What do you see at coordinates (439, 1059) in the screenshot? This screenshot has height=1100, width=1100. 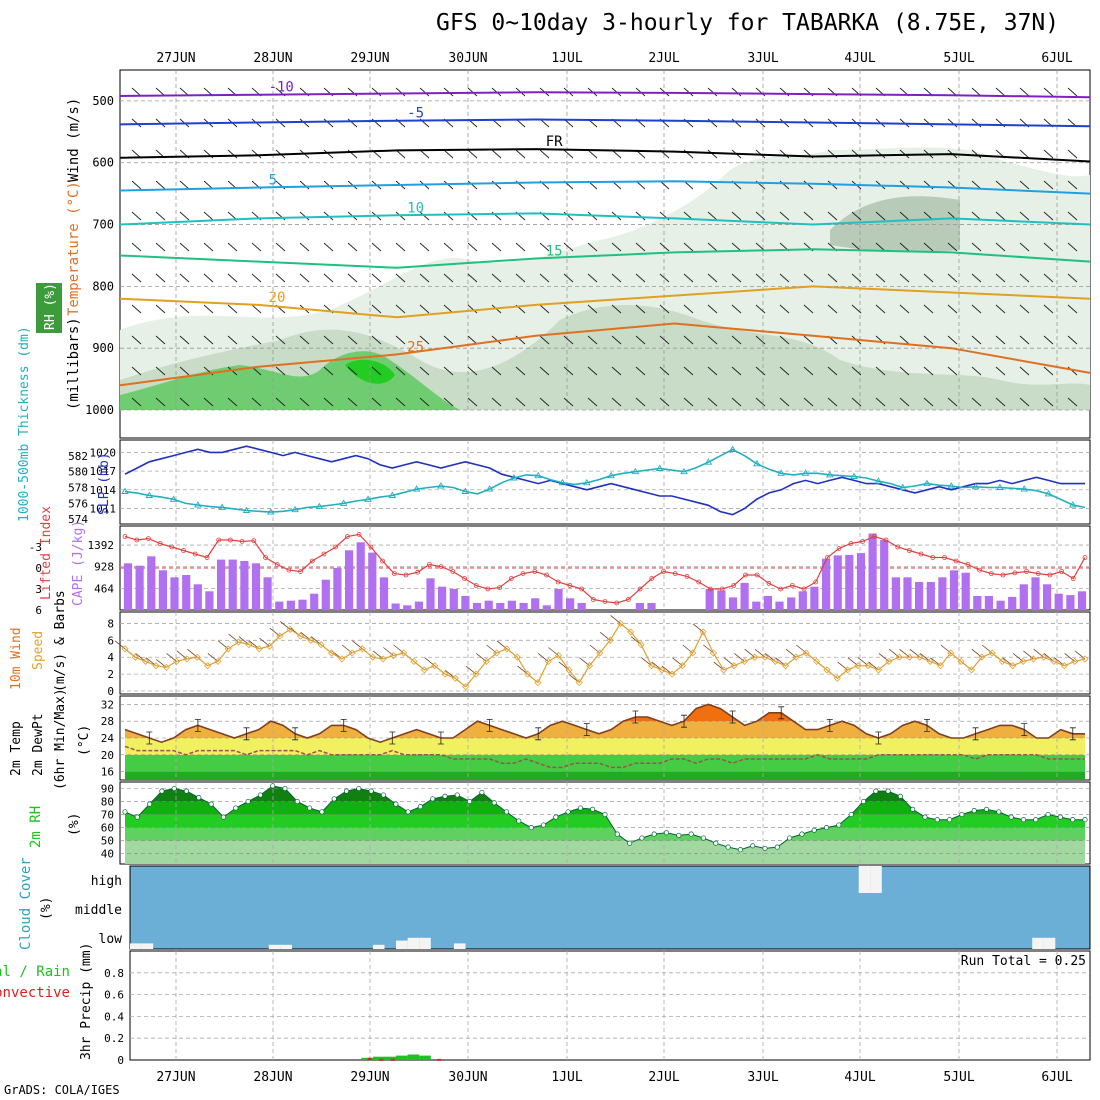 I see `precip-bar` at bounding box center [439, 1059].